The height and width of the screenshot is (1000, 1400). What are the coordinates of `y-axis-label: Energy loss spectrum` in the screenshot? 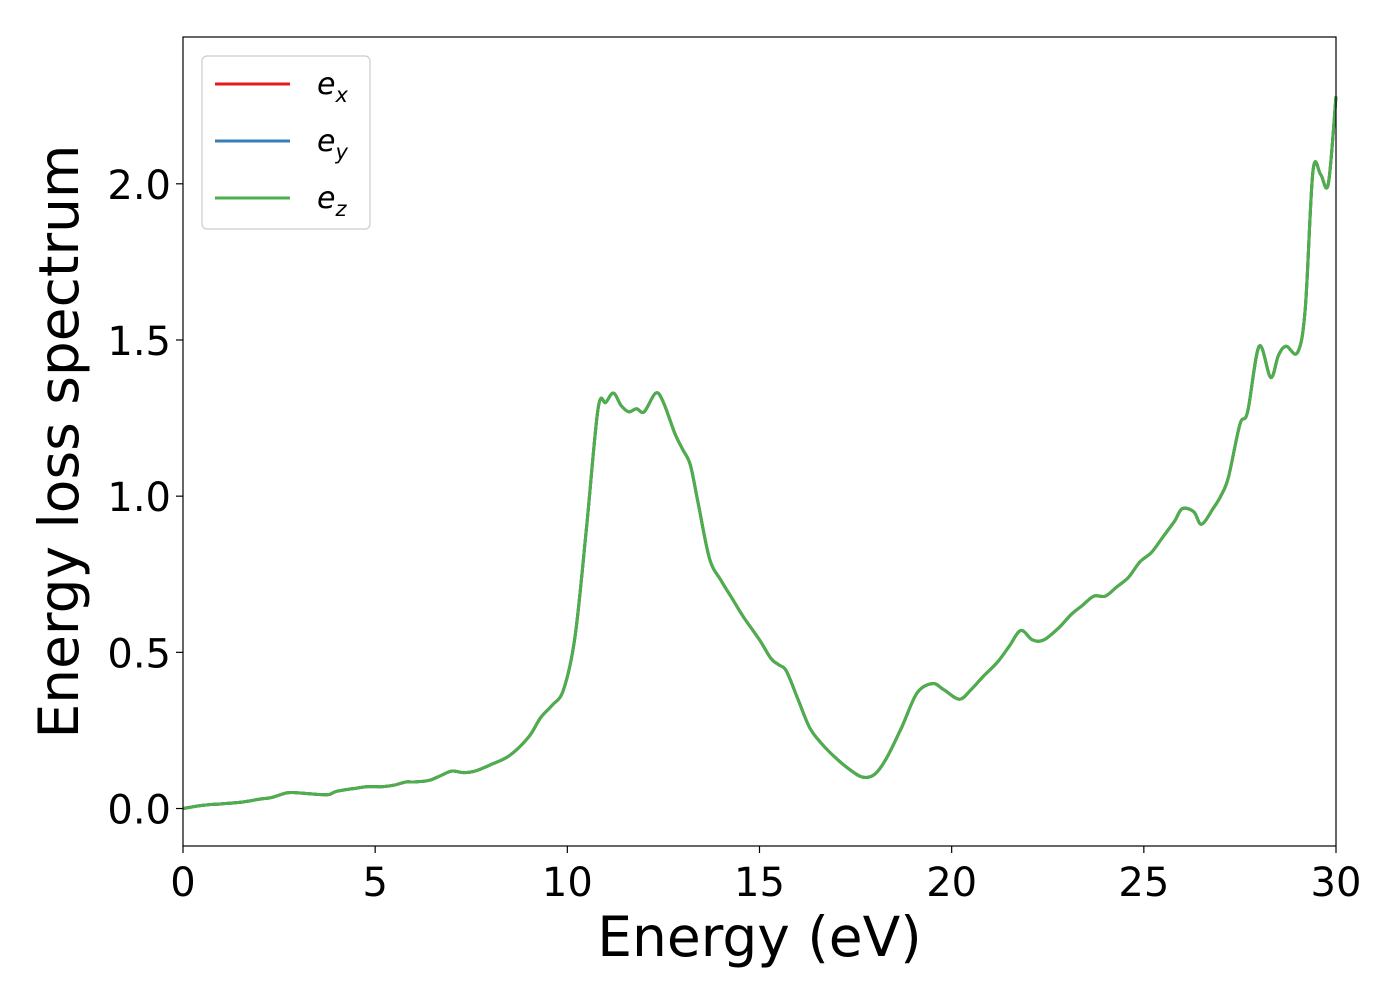 It's located at (59, 441).